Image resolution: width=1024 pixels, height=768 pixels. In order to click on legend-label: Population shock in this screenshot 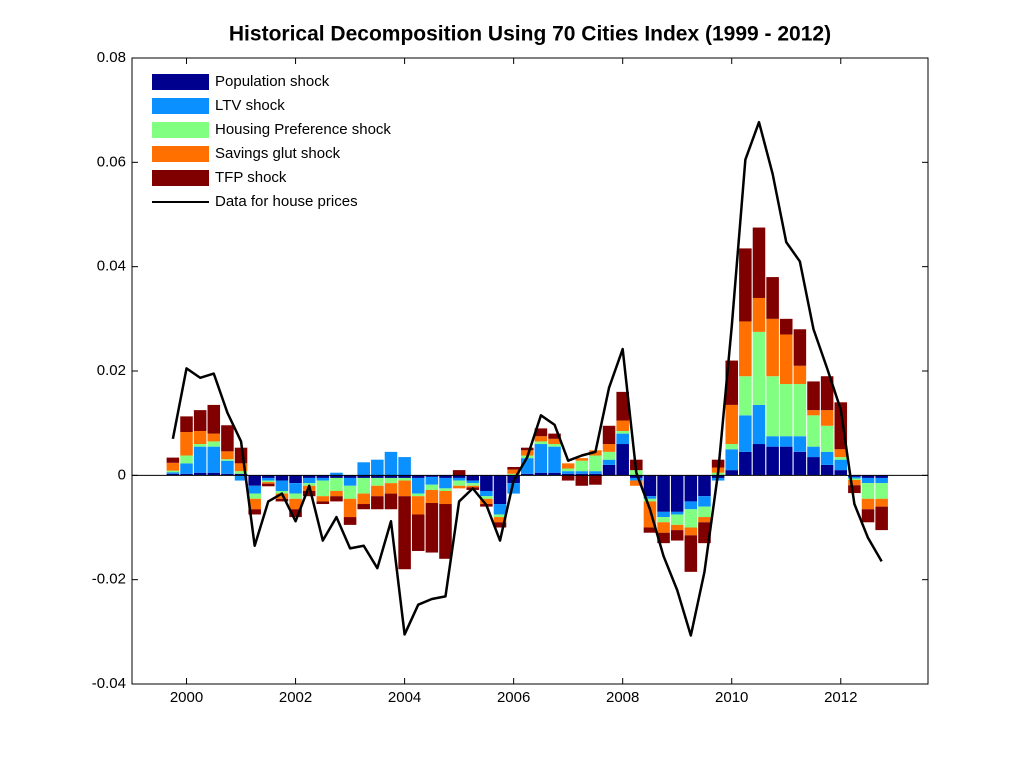, I will do `click(272, 81)`.